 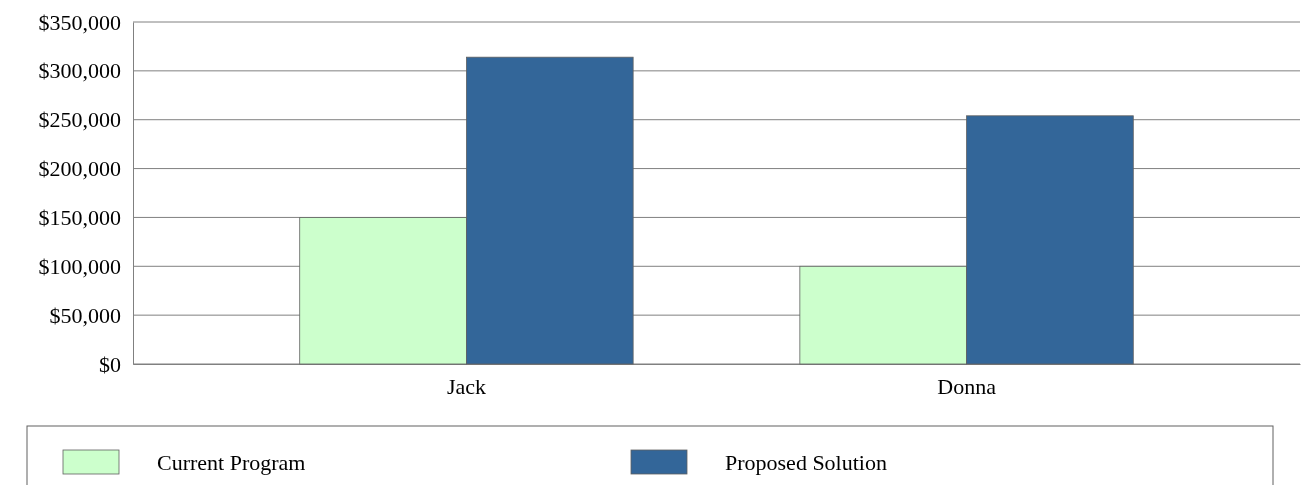 I want to click on x-tick-label: Jack, so click(x=466, y=386).